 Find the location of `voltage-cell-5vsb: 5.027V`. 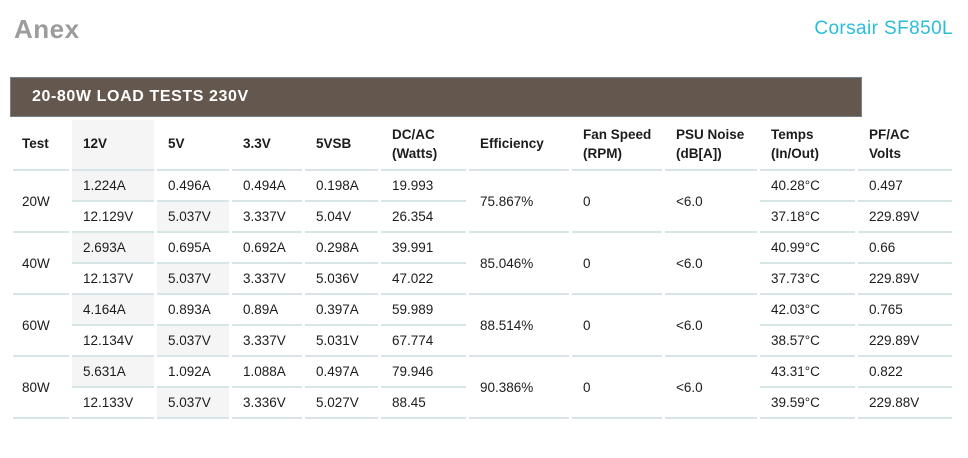

voltage-cell-5vsb: 5.027V is located at coordinates (341, 403).